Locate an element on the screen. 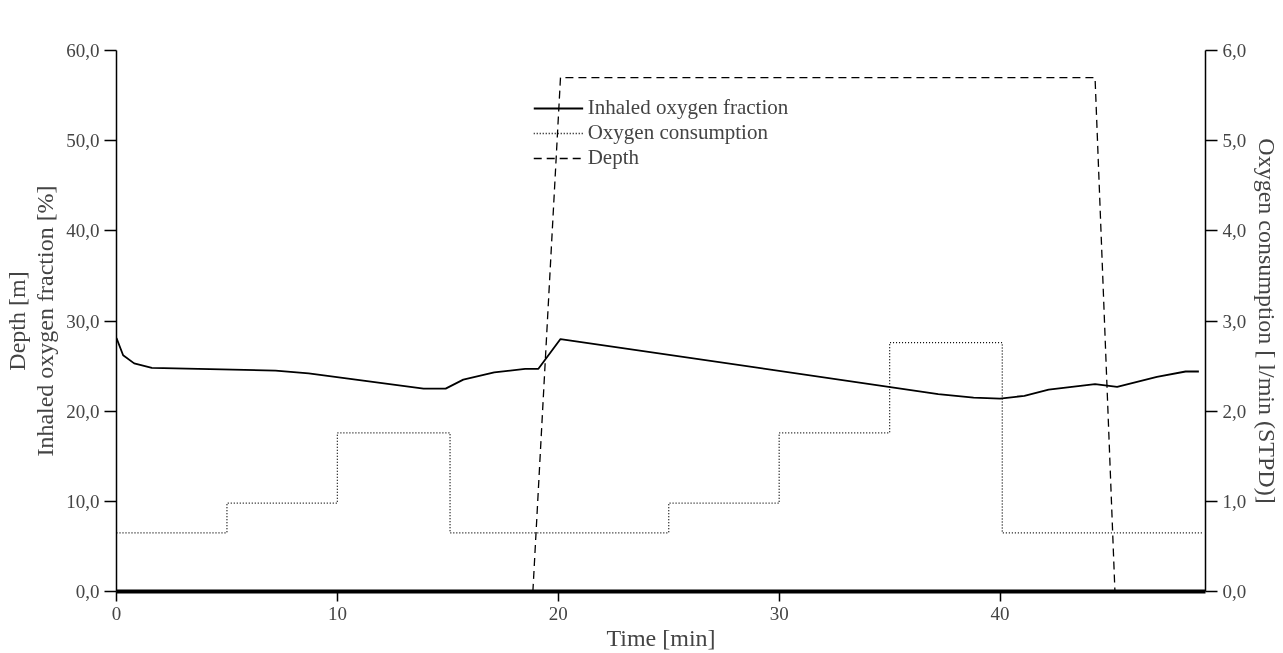  x-axis-title: Time [min] is located at coordinates (661, 637).